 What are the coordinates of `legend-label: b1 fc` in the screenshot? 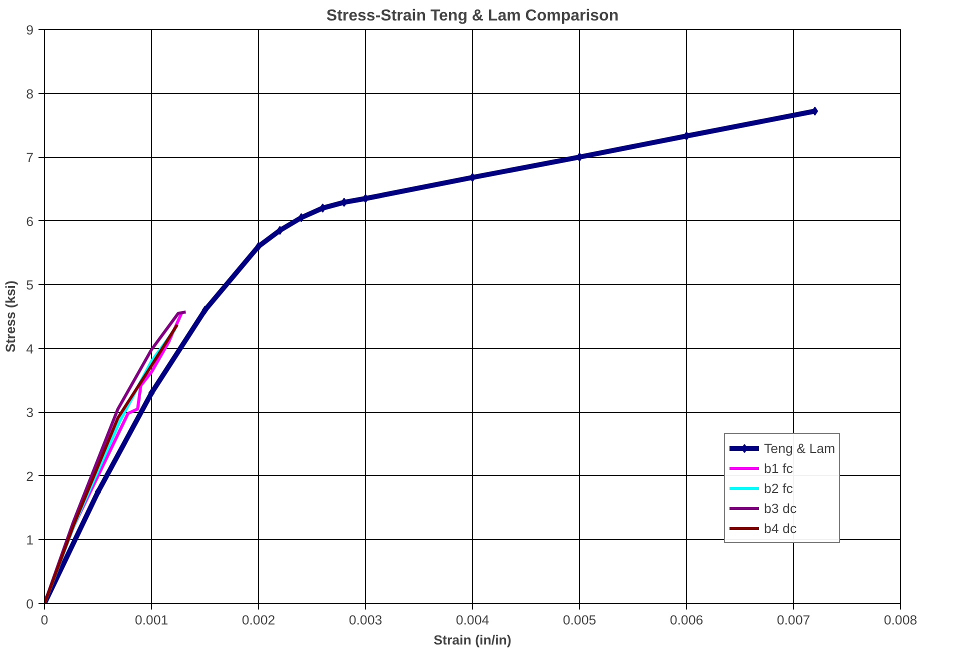 It's located at (778, 468).